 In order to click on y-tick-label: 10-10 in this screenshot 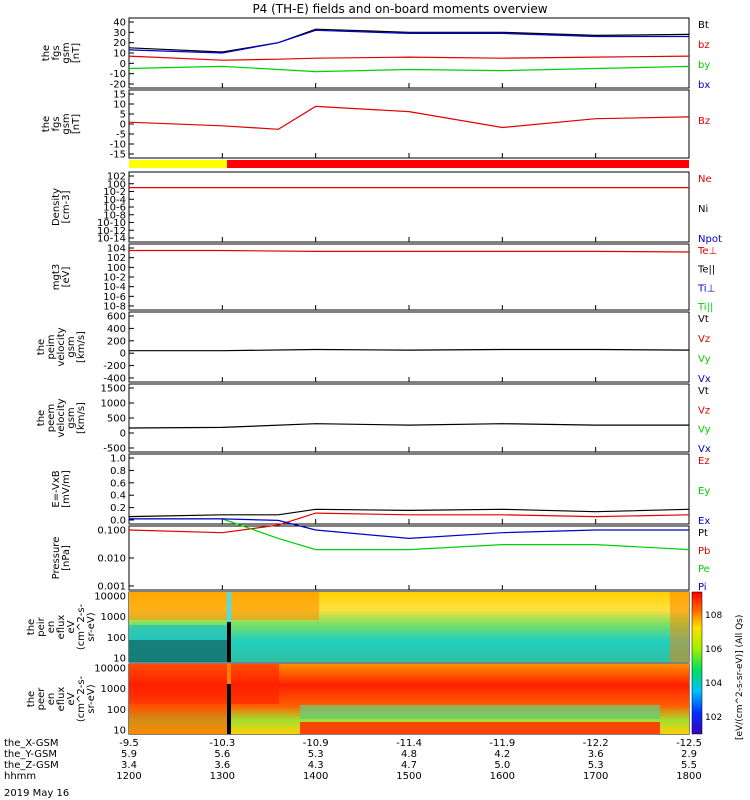, I will do `click(111, 223)`.